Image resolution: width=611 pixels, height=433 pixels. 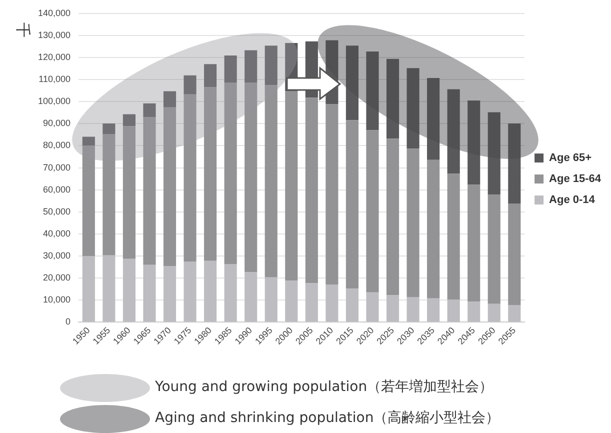 What do you see at coordinates (324, 387) in the screenshot?
I see `text: Young and growing population（若年増加型社会）` at bounding box center [324, 387].